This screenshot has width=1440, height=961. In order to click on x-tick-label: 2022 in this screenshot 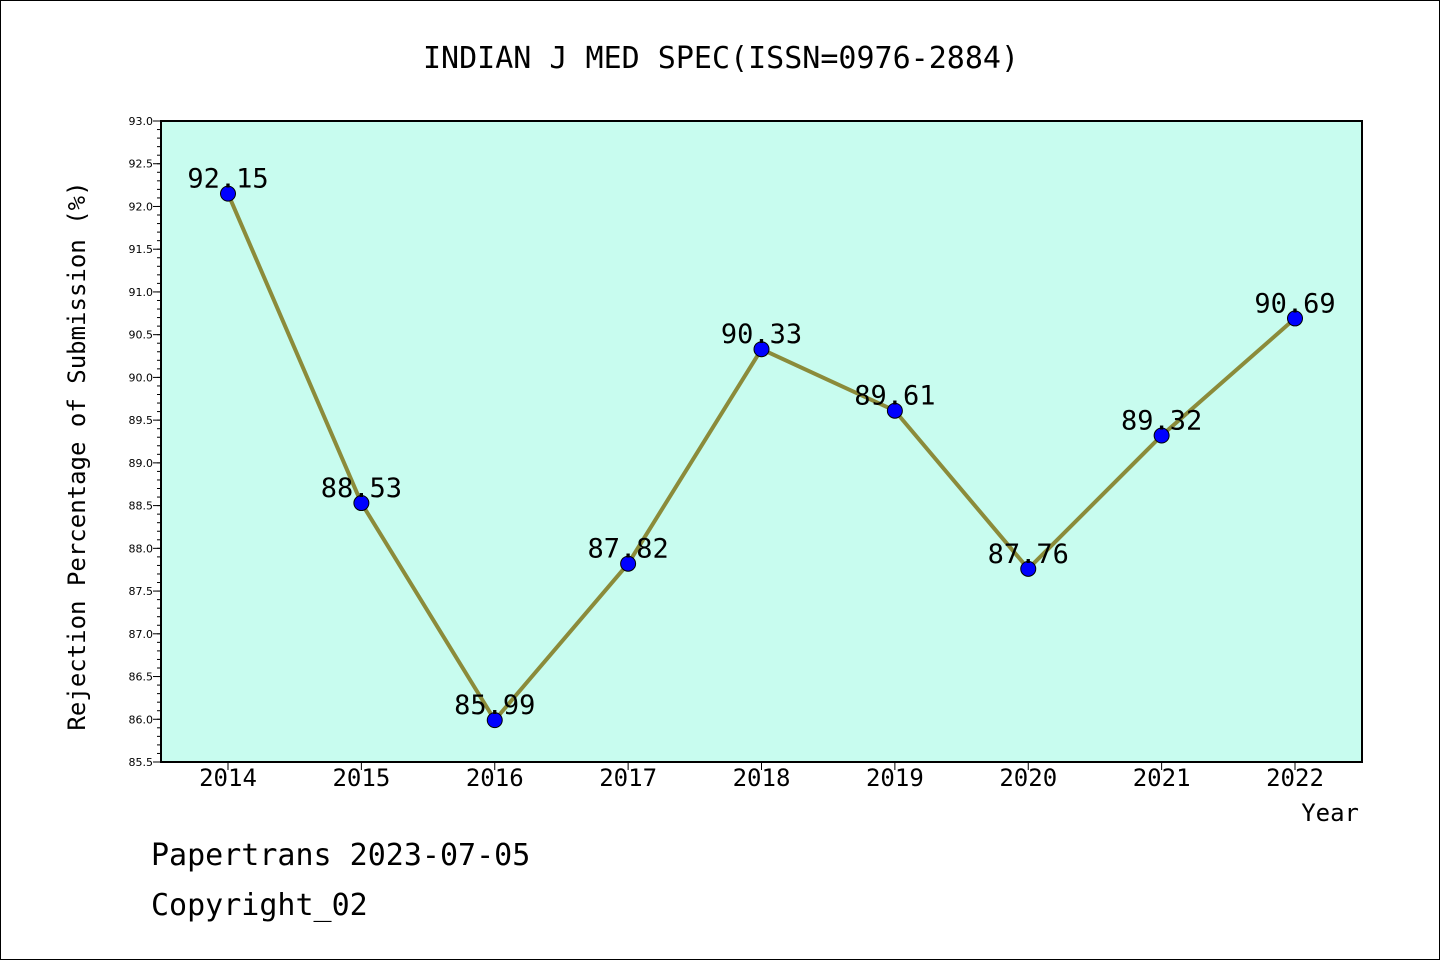, I will do `click(1295, 778)`.